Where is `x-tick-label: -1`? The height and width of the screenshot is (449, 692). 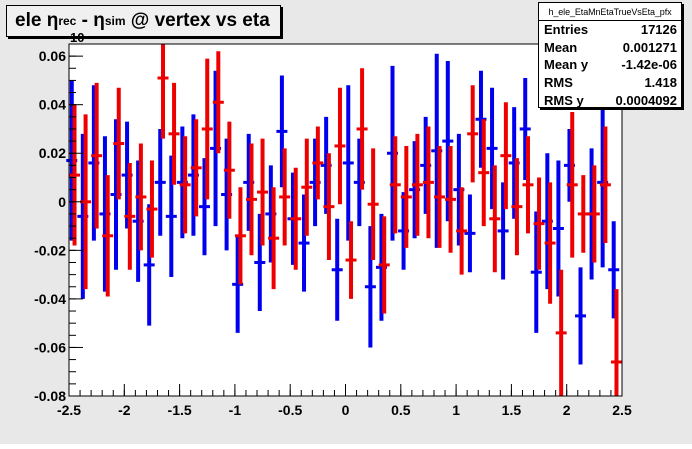 x-tick-label: -1 is located at coordinates (235, 410).